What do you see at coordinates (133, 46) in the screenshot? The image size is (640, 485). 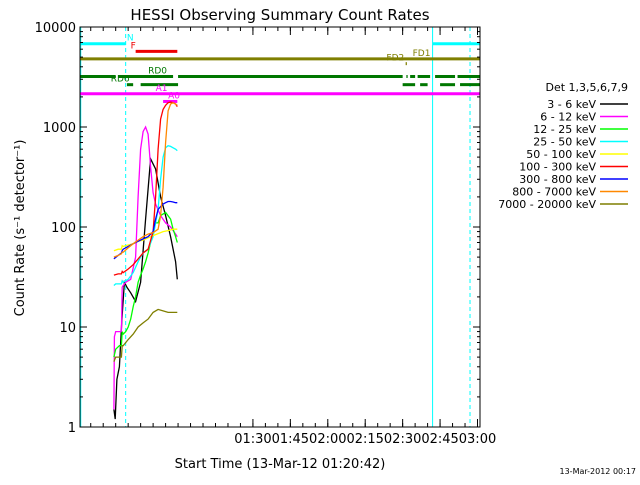 I see `flag-label-f: F` at bounding box center [133, 46].